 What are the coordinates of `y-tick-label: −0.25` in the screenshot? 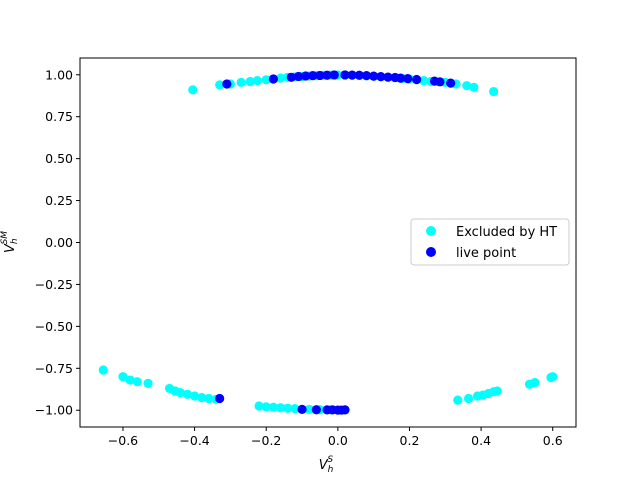 It's located at (54, 284).